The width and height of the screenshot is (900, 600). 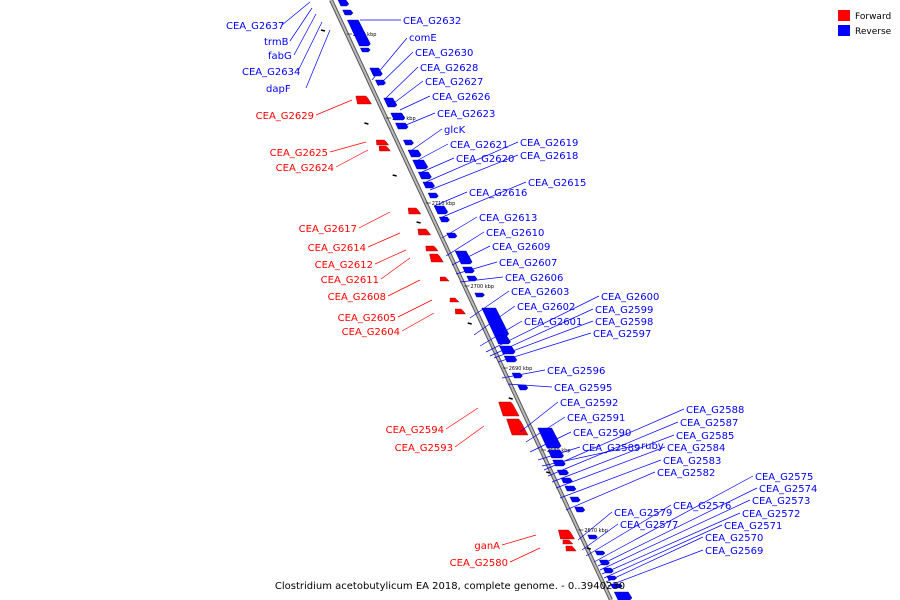 I want to click on gene-label: CEA_G2619, so click(x=549, y=143).